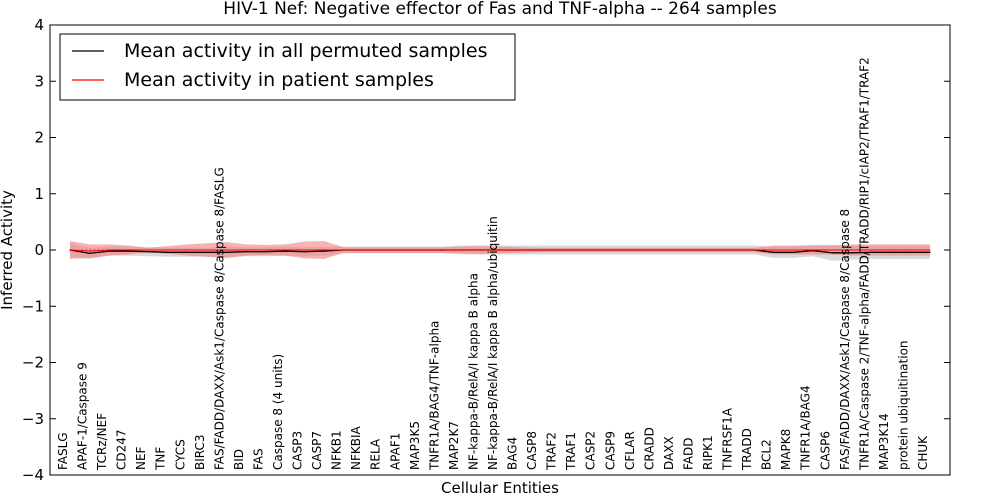  What do you see at coordinates (39, 25) in the screenshot?
I see `y-tick-label-8: 4` at bounding box center [39, 25].